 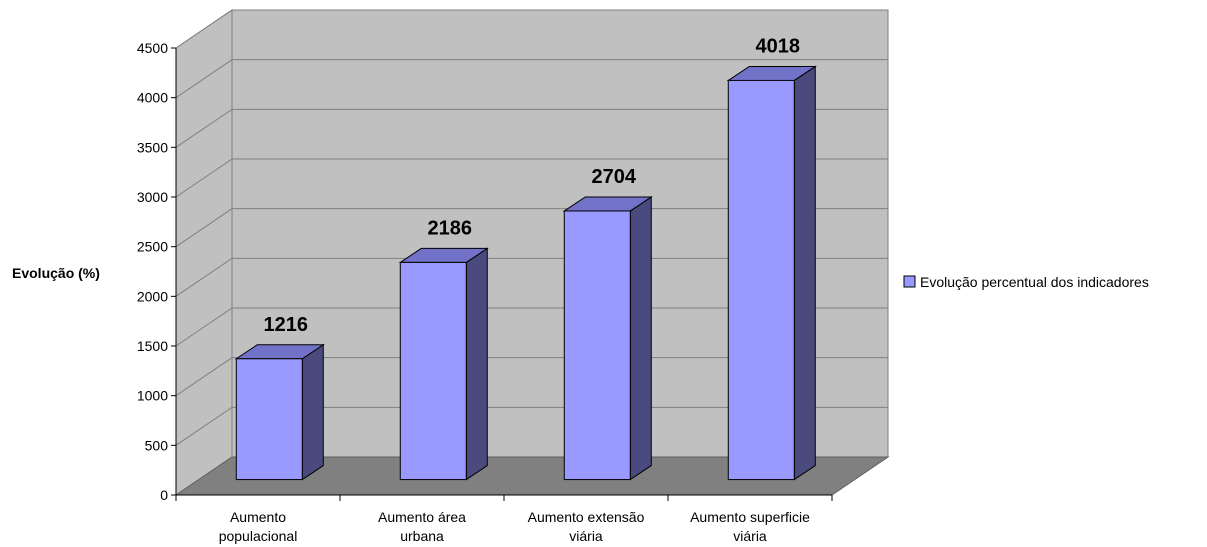 What do you see at coordinates (152, 247) in the screenshot?
I see `y-tick-label: 2500` at bounding box center [152, 247].